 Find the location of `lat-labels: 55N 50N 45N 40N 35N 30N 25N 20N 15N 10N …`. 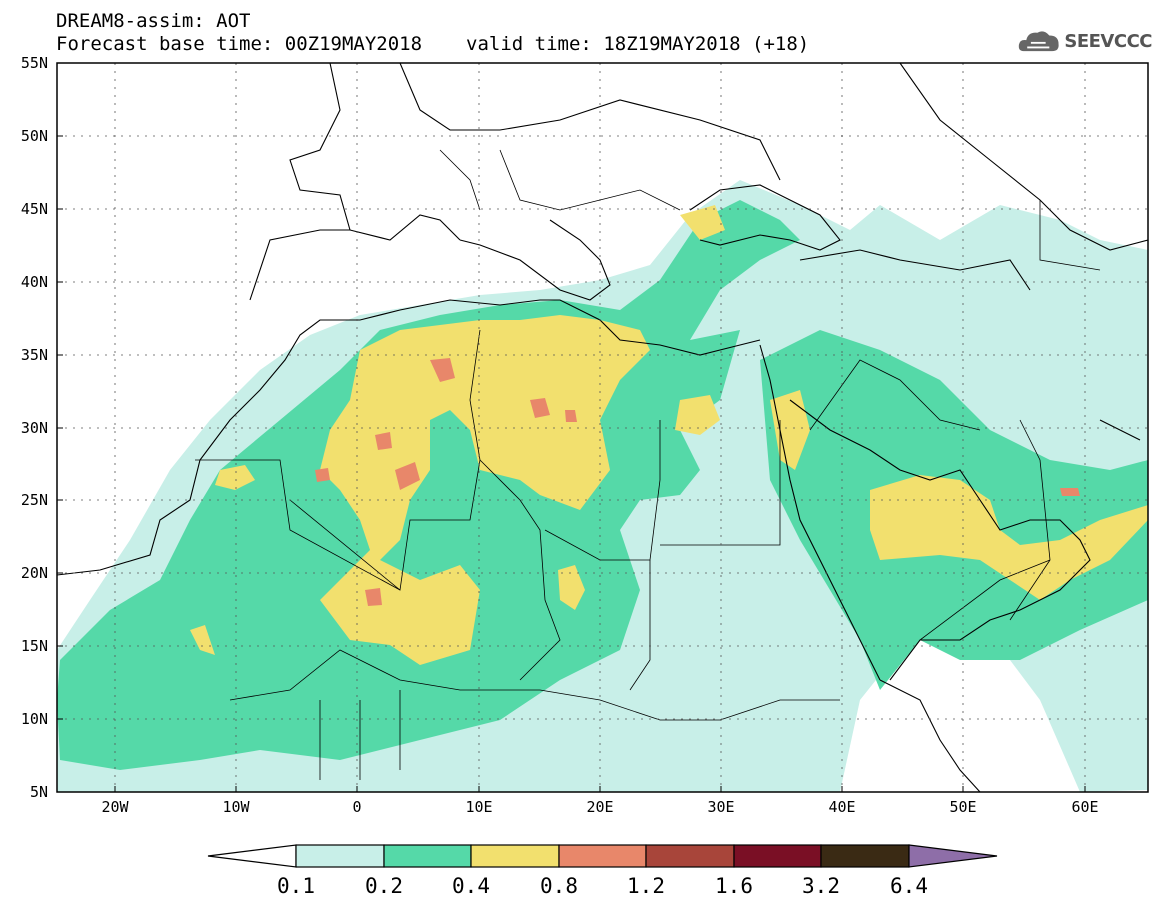

lat-labels: 55N 50N 45N 40N 35N 30N 25N 20N 15N 10N … is located at coordinates (34, 427).